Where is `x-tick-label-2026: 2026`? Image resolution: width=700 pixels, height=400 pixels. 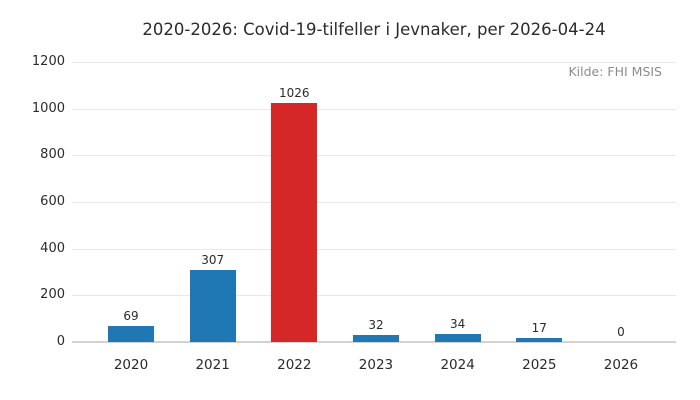
x-tick-label-2026: 2026 is located at coordinates (621, 365).